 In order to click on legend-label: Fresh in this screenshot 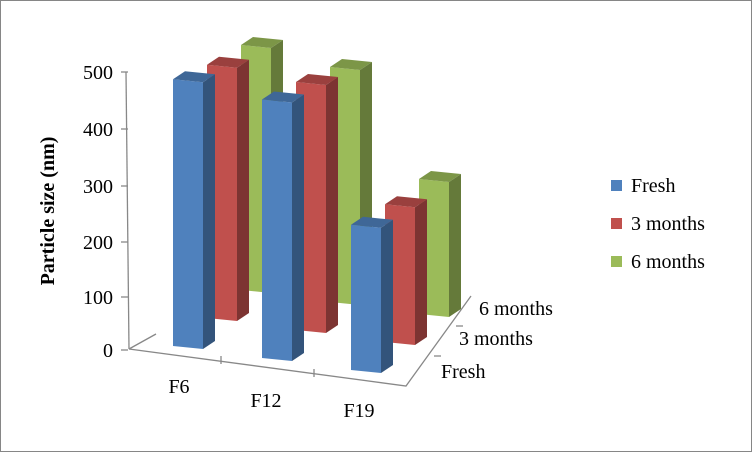, I will do `click(653, 186)`.